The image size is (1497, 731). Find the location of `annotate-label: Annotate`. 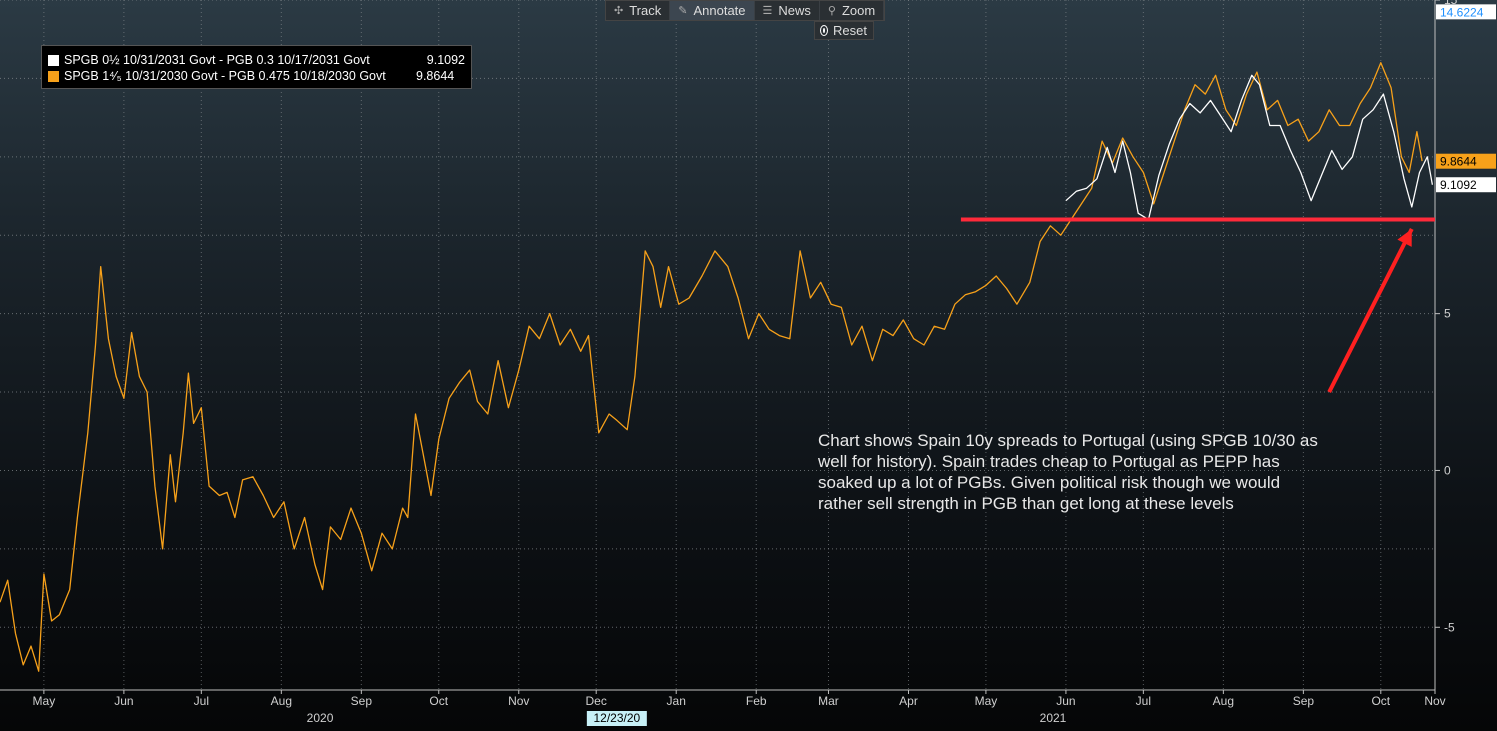

annotate-label: Annotate is located at coordinates (719, 10).